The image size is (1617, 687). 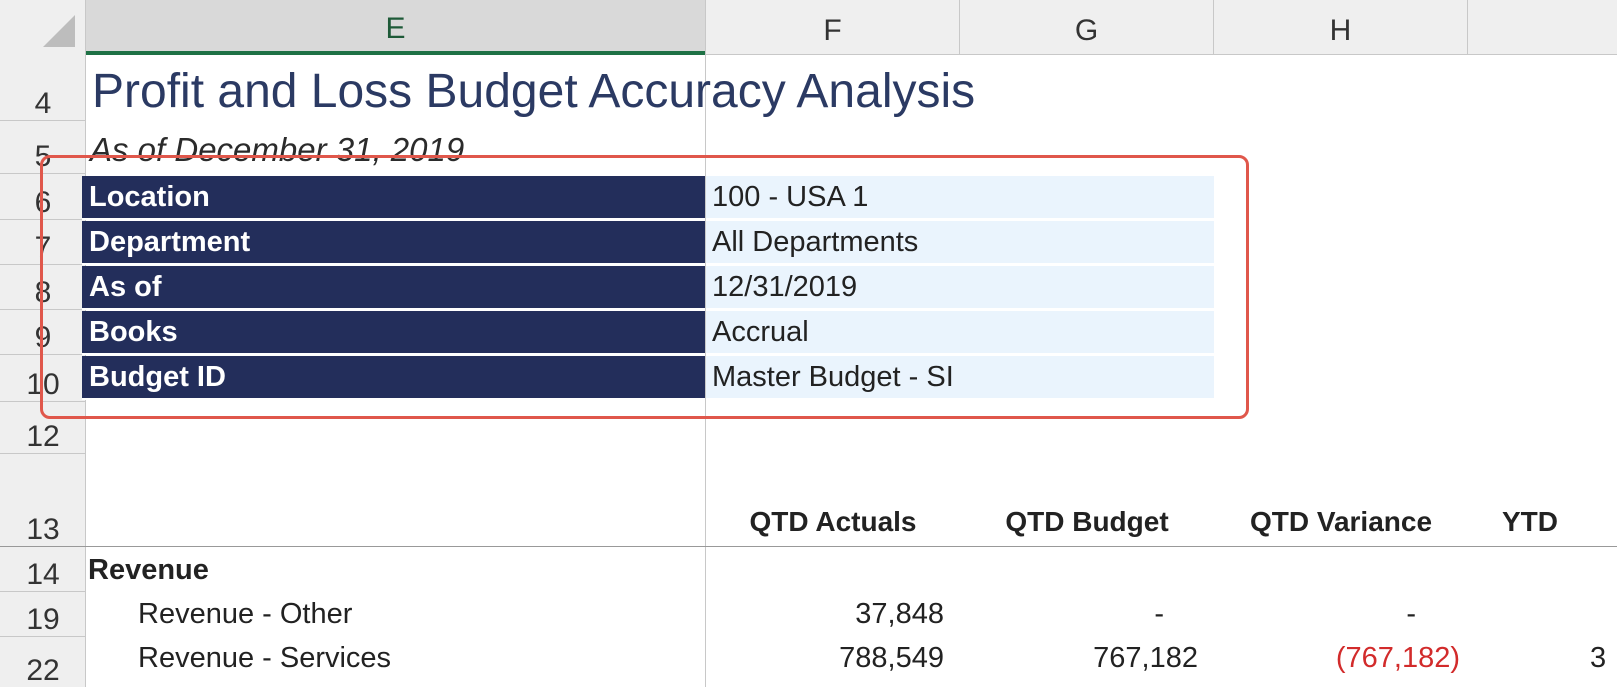 I want to click on column-header-e: E, so click(x=396, y=27).